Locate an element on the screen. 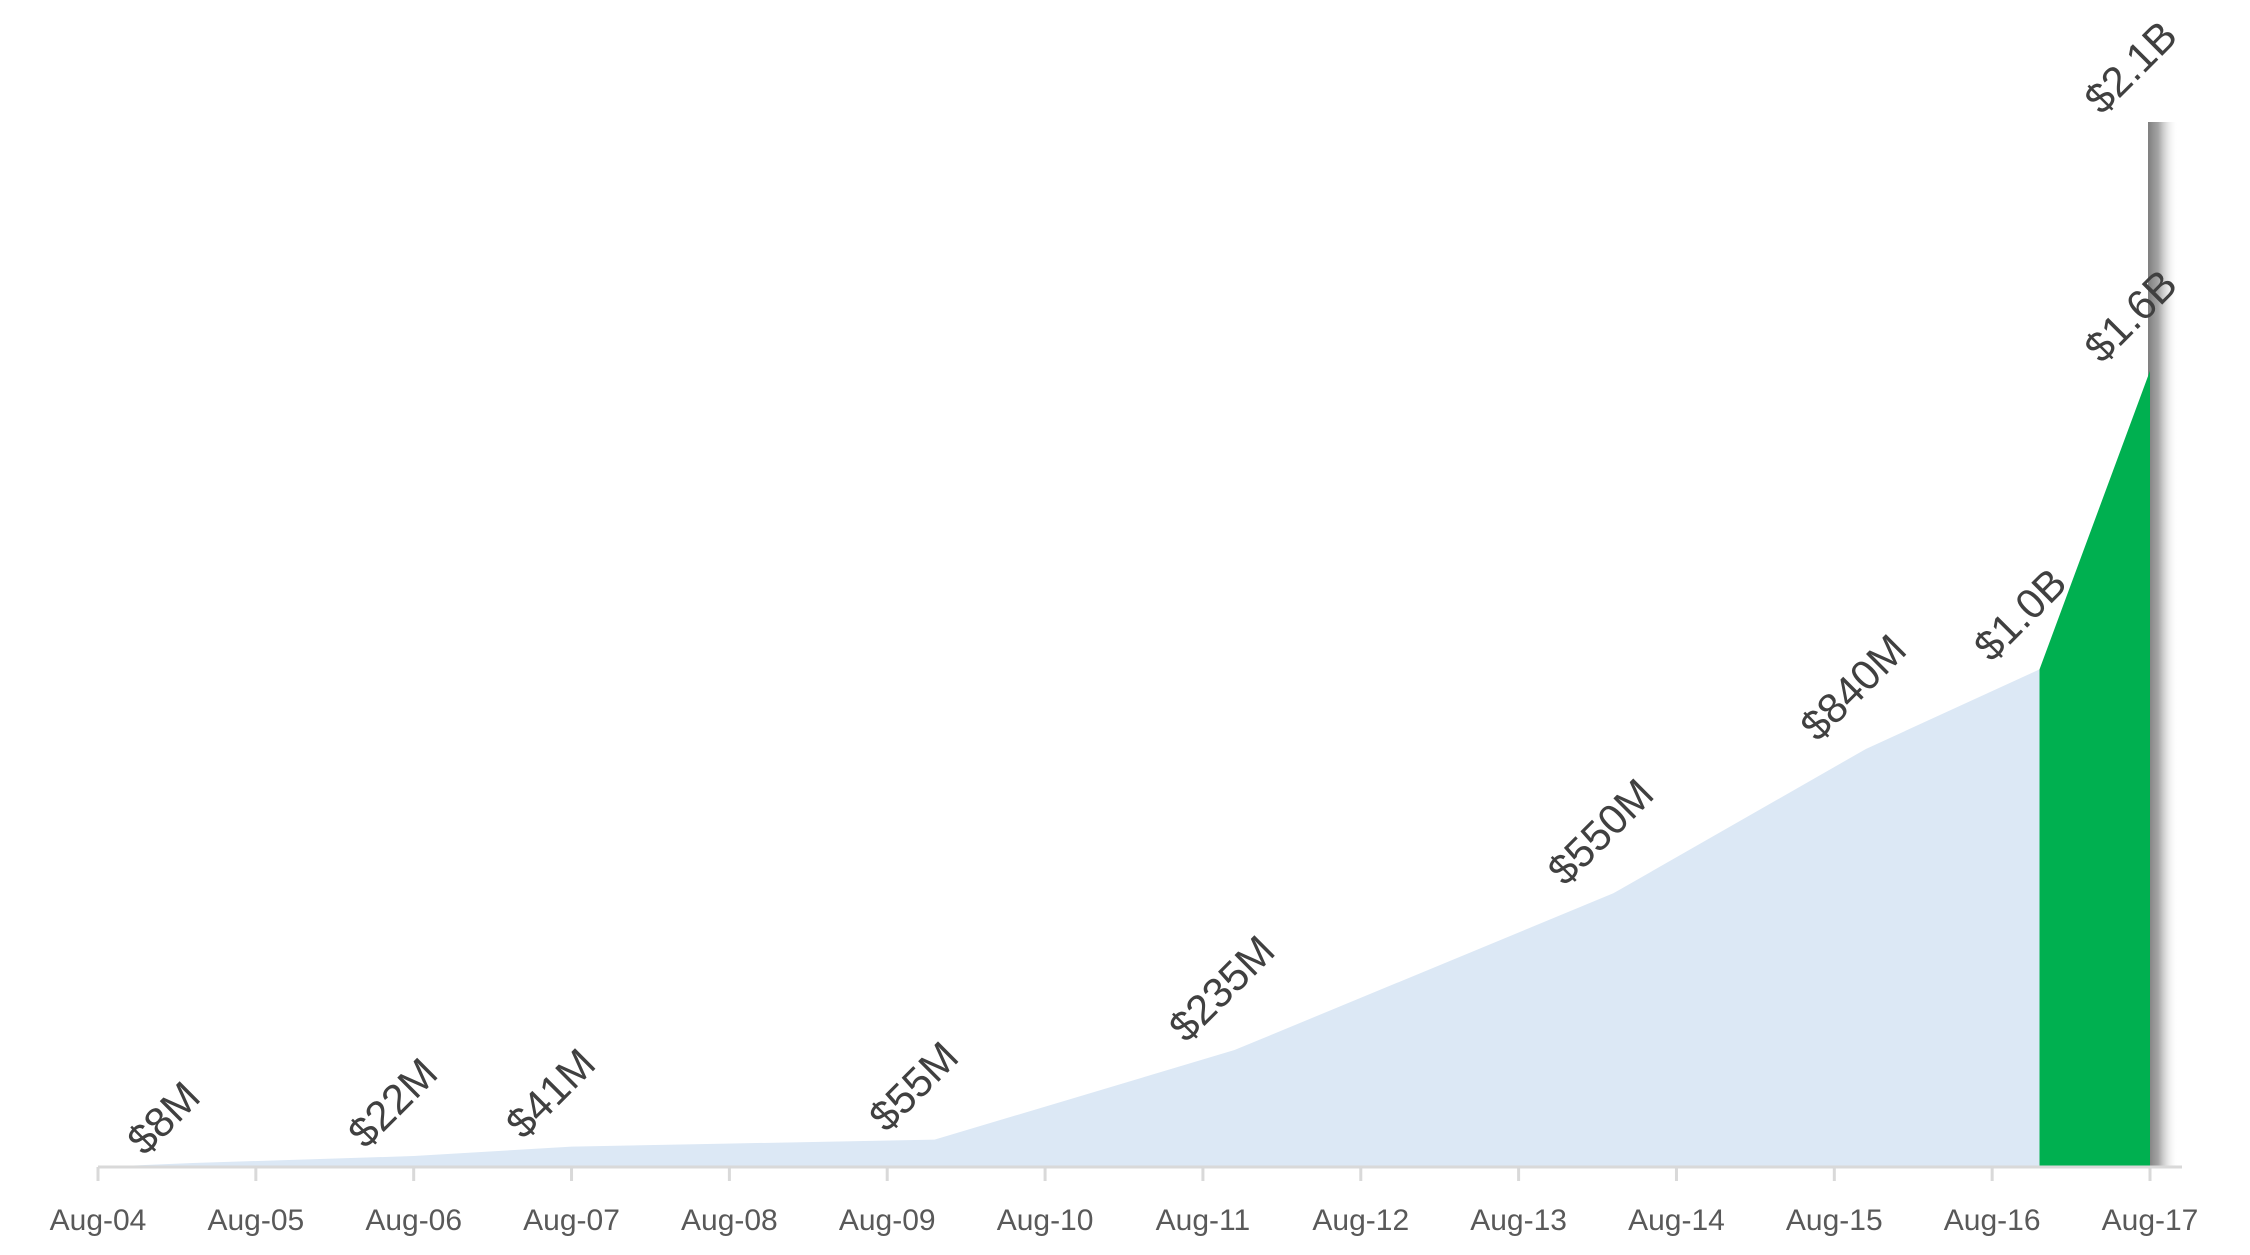 Image resolution: width=2250 pixels, height=1255 pixels. x-tick-label: Aug-17 is located at coordinates (2150, 1220).